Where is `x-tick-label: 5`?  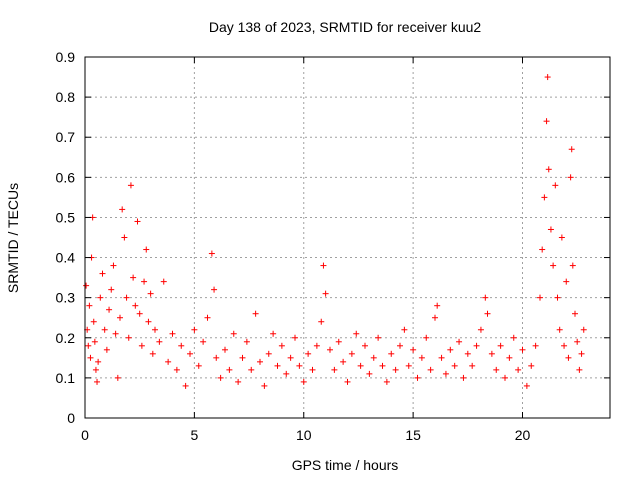 x-tick-label: 5 is located at coordinates (194, 435).